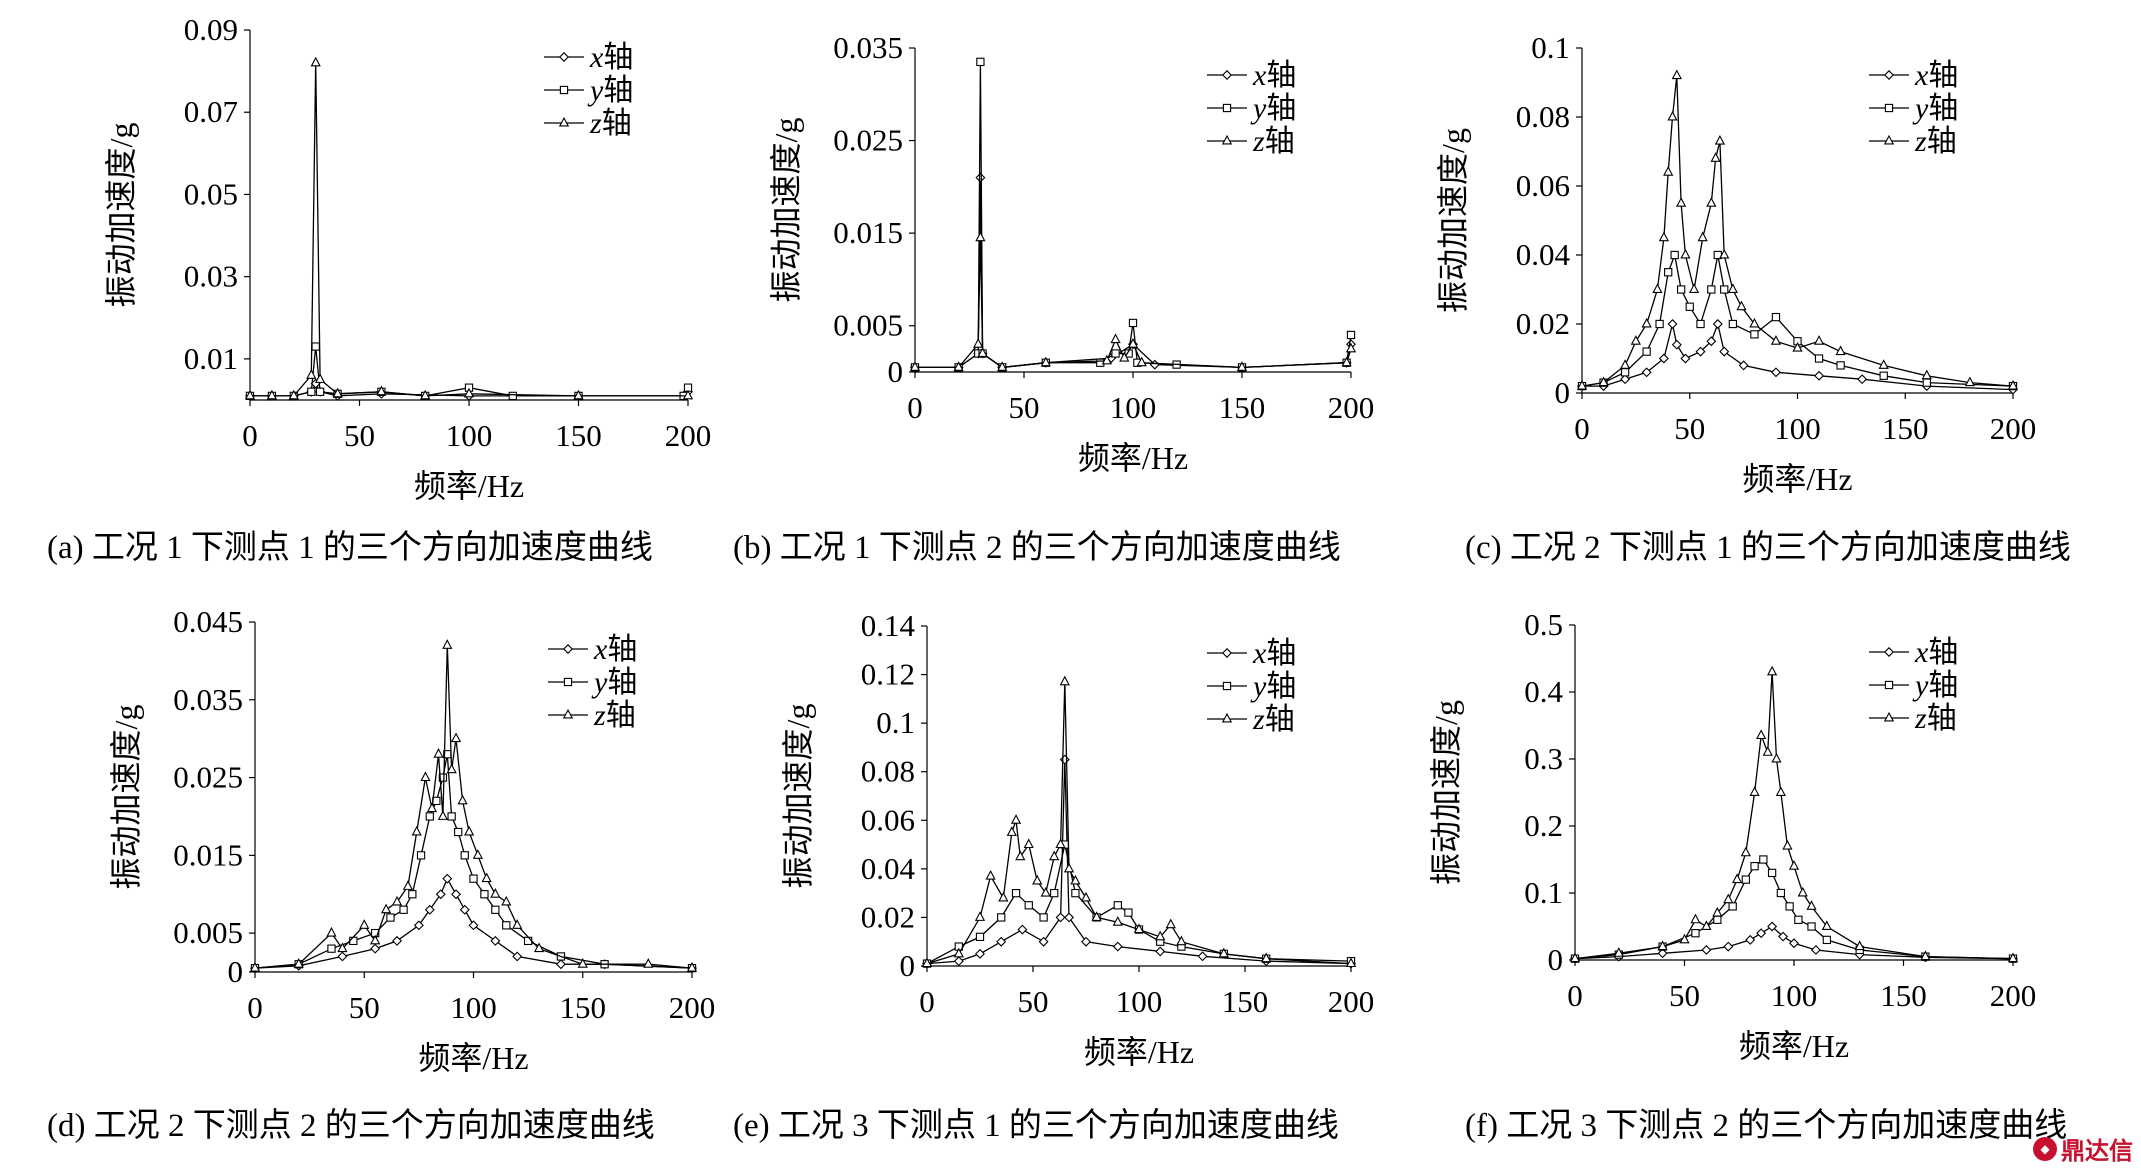  I want to click on y-tick-label: 0.12, so click(888, 674).